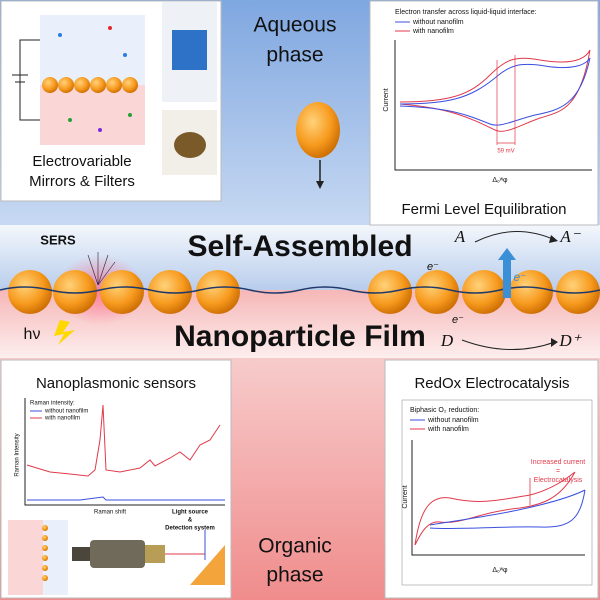 This screenshot has height=600, width=600. Describe the element at coordinates (505, 152) in the screenshot. I see `annotation: 59 mV` at that location.